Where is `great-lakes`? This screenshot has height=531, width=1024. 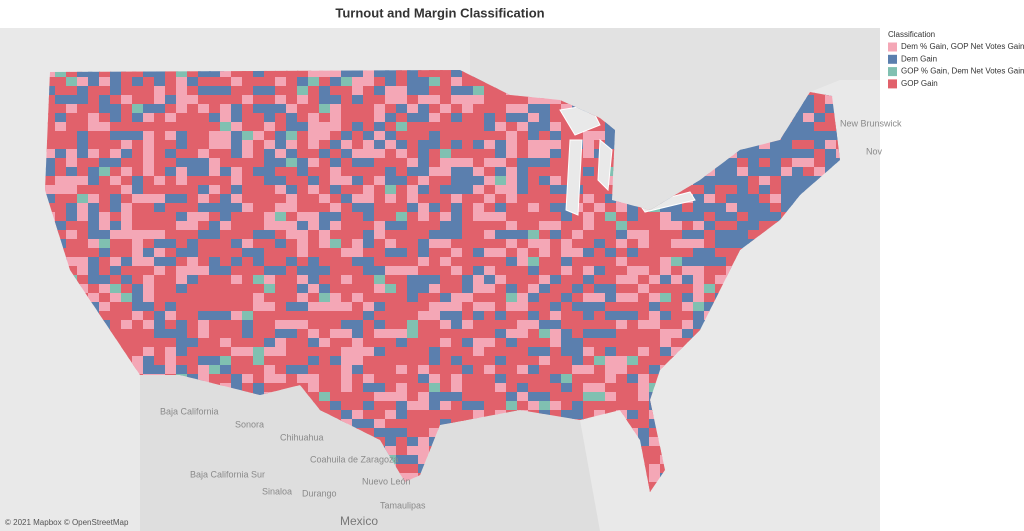 great-lakes is located at coordinates (627, 160).